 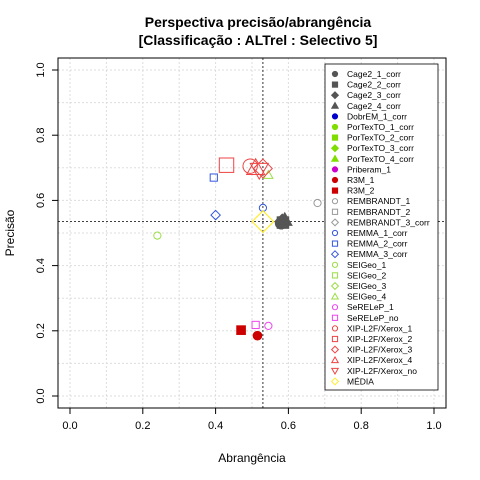 I want to click on legend-label-27: XIP-L2F/Xerox_4, so click(x=379, y=360).